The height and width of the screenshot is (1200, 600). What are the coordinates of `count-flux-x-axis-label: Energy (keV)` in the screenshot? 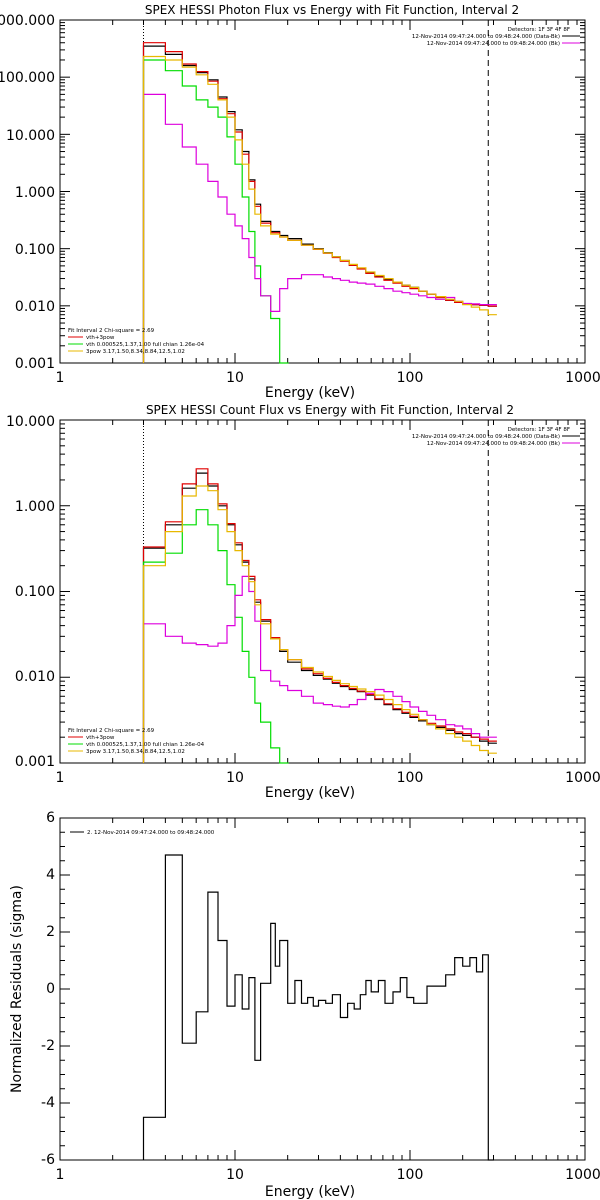 It's located at (310, 793).